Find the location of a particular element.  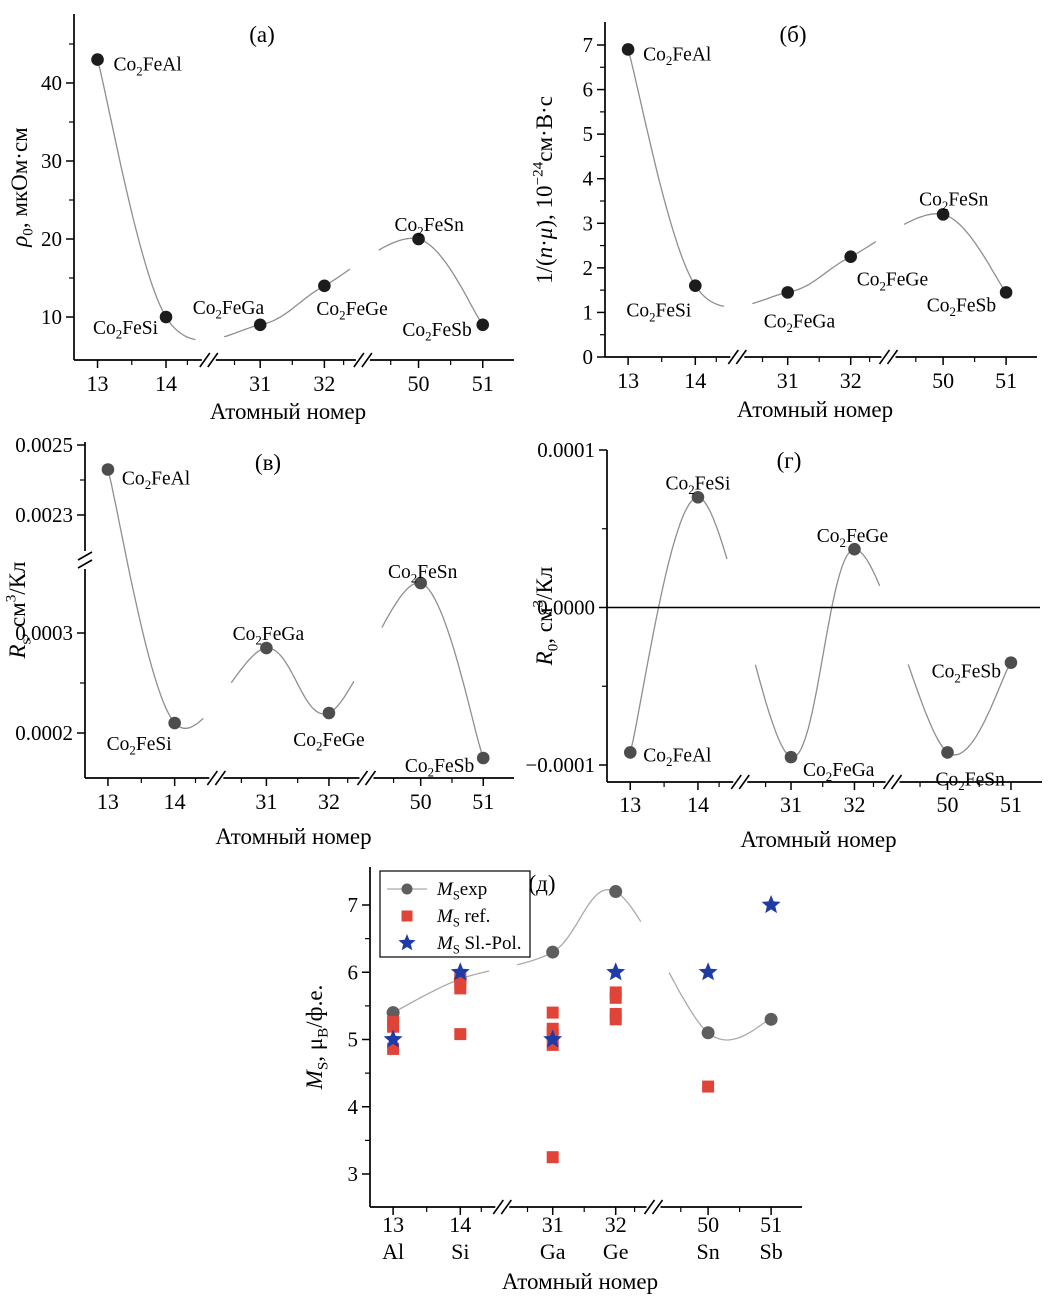

y-tick-label: 0.0003 is located at coordinates (44, 633).